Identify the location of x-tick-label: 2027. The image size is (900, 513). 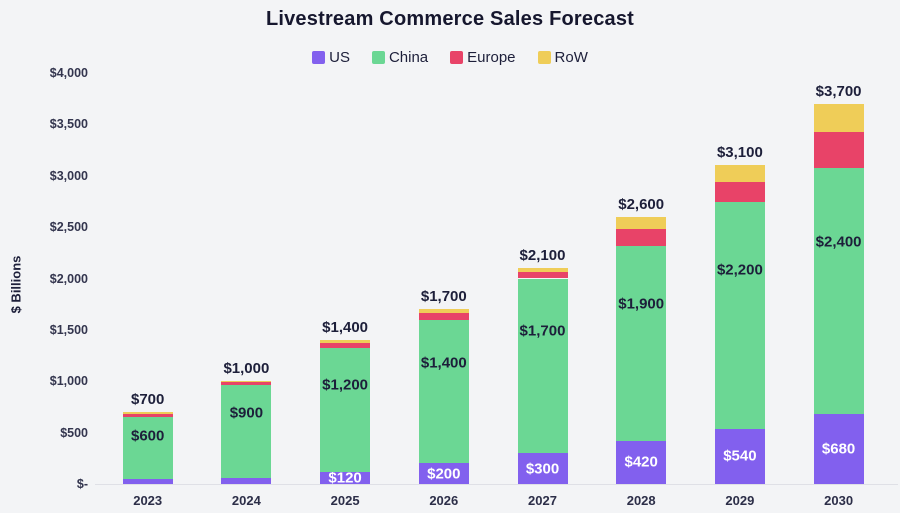
(542, 500).